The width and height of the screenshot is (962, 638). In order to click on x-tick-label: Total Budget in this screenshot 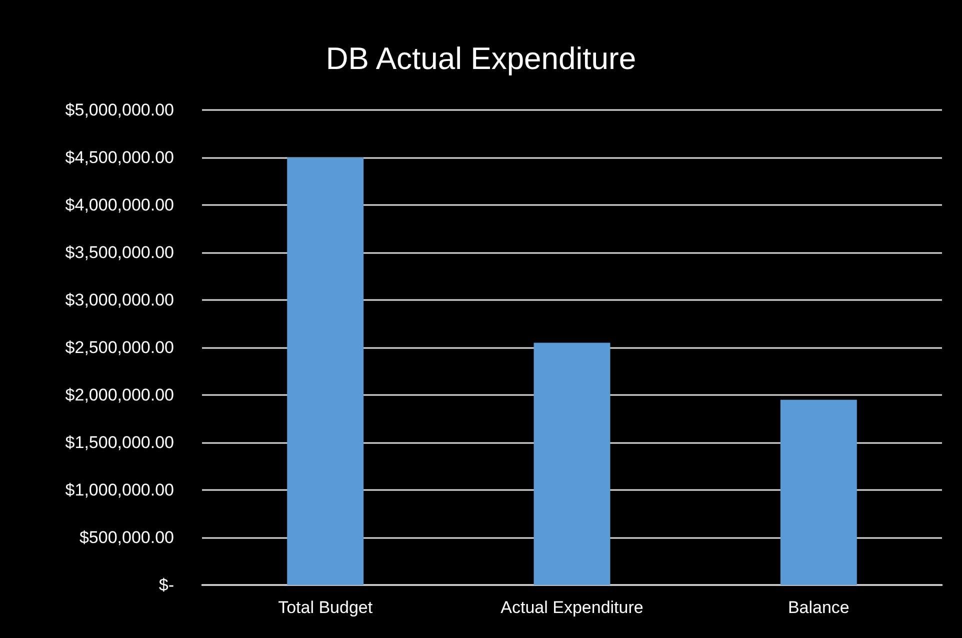, I will do `click(325, 607)`.